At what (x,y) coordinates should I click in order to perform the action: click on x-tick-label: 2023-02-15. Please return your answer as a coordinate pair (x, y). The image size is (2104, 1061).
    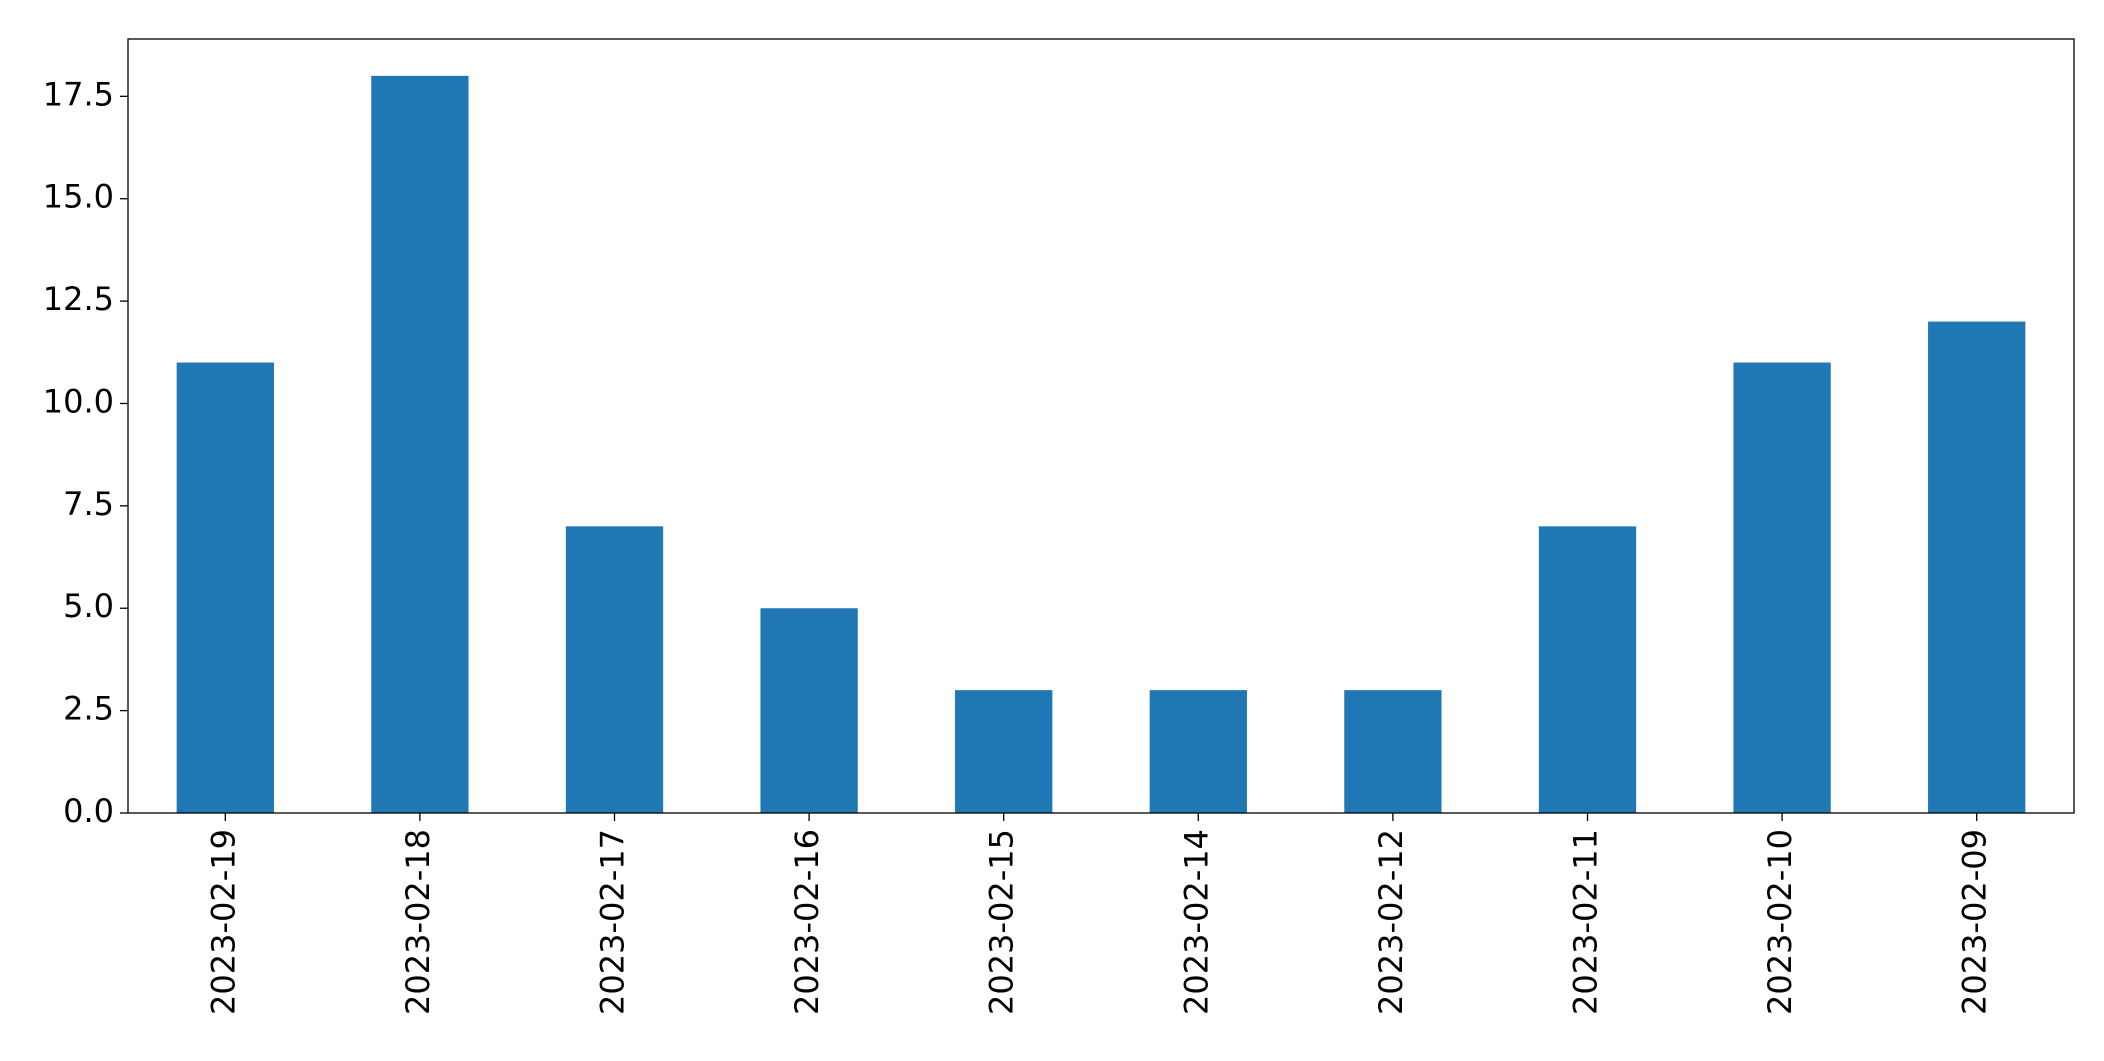
    Looking at the image, I should click on (1002, 922).